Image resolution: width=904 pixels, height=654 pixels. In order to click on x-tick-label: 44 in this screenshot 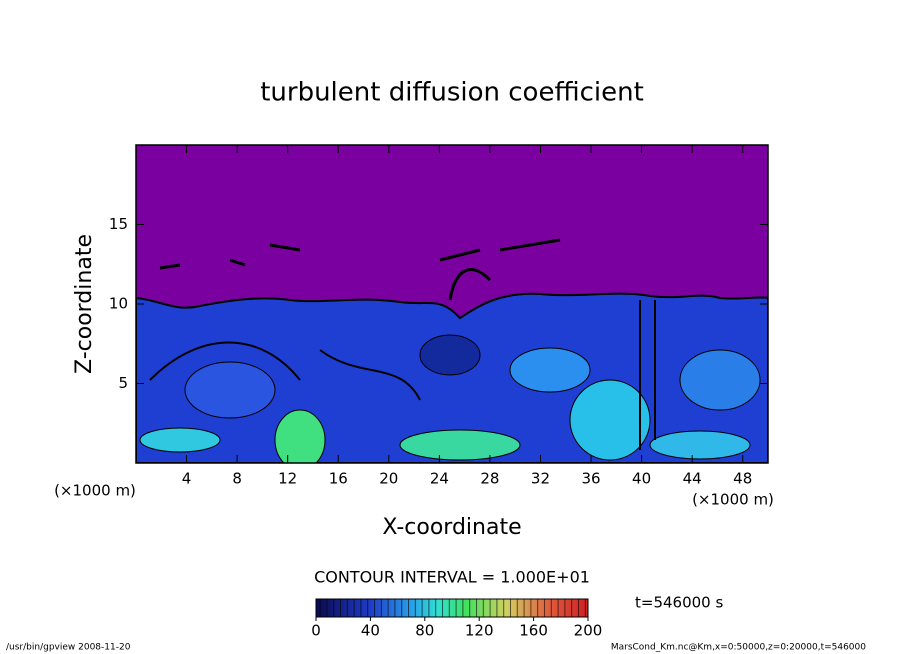, I will do `click(692, 479)`.